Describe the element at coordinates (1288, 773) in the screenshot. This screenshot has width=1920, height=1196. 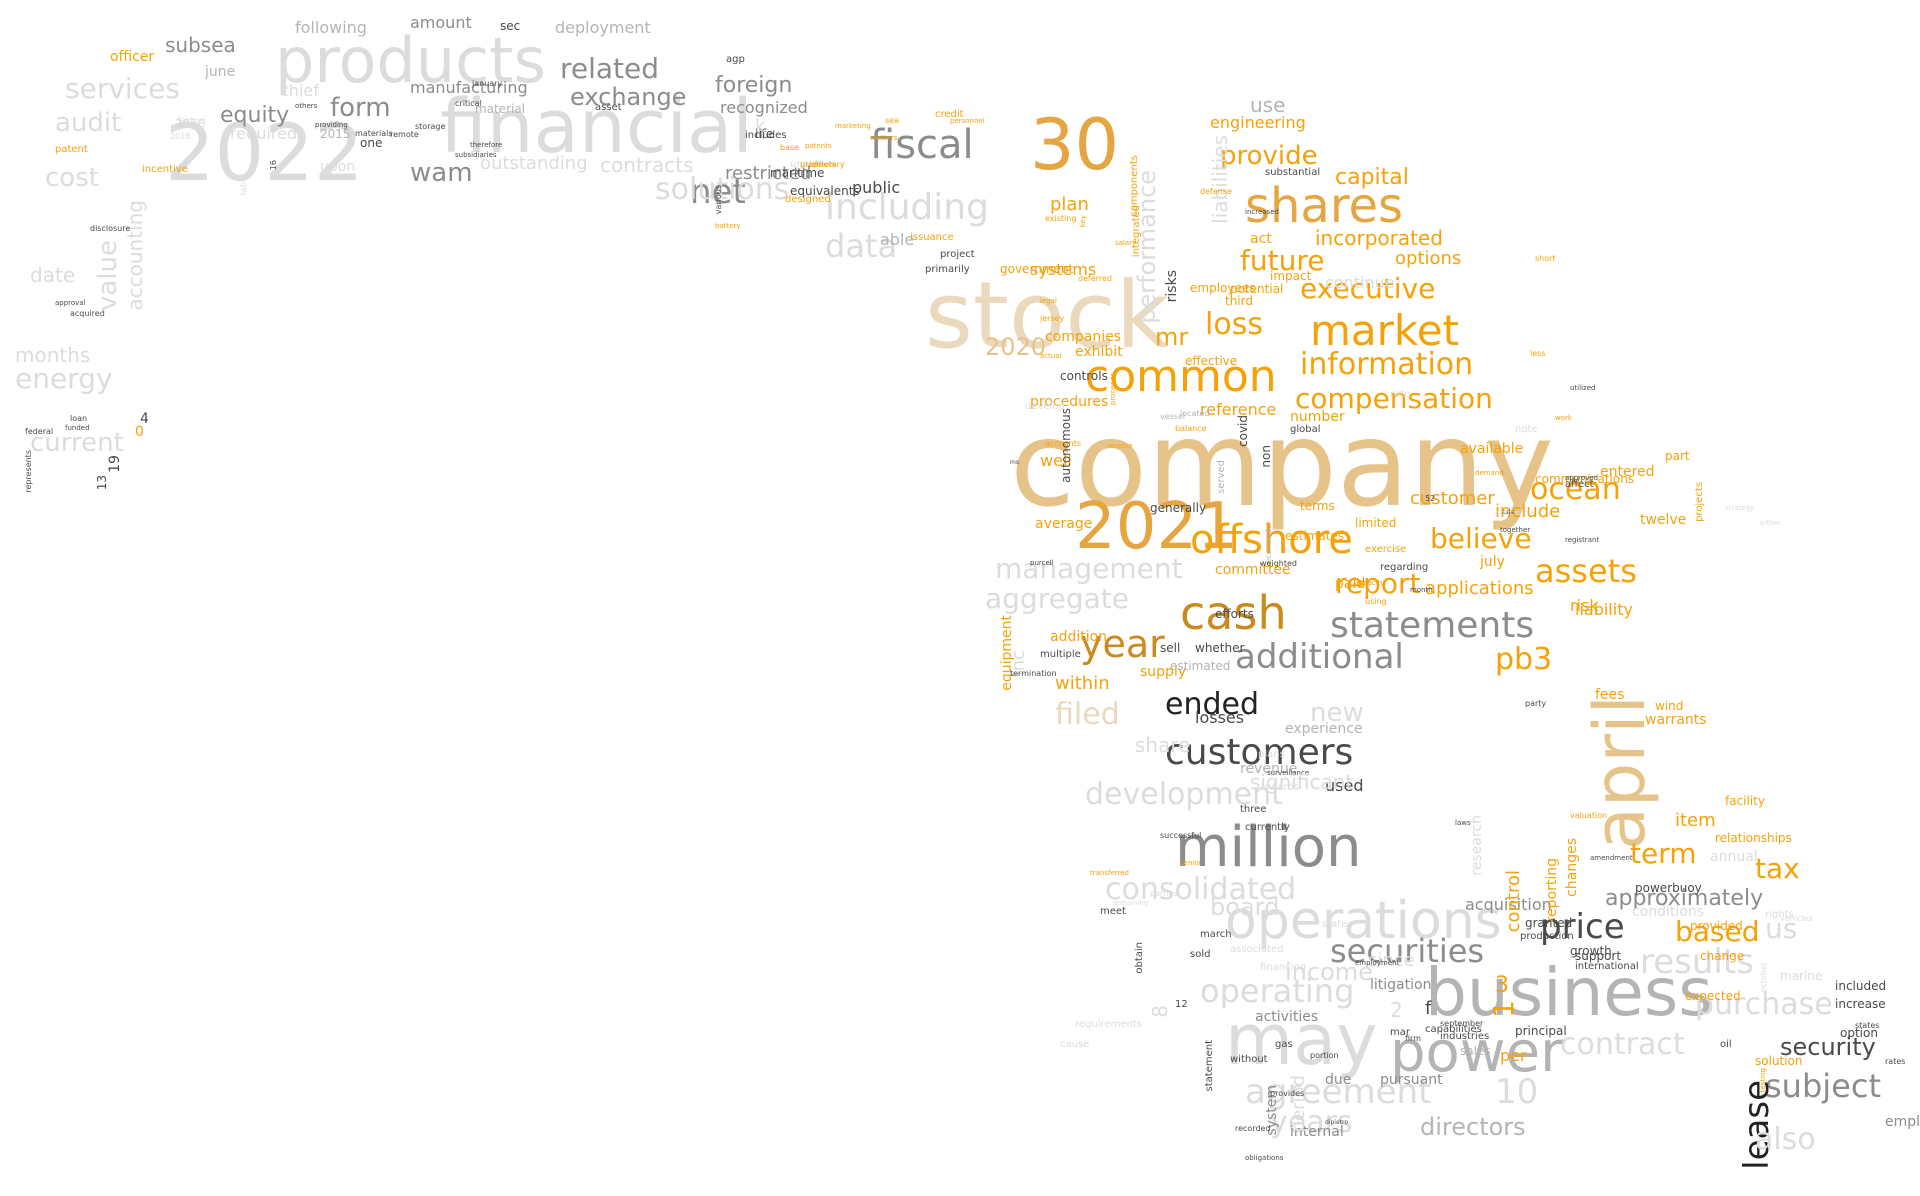
I see `cloud-word: surveillance` at that location.